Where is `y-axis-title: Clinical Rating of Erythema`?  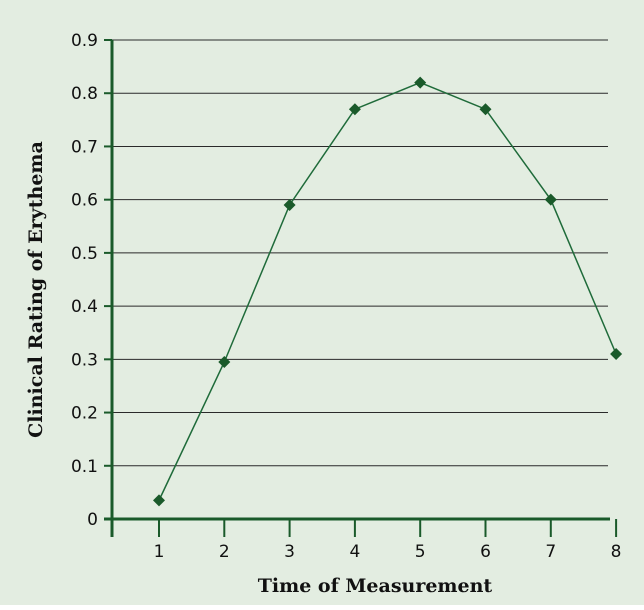 y-axis-title: Clinical Rating of Erythema is located at coordinates (36, 289).